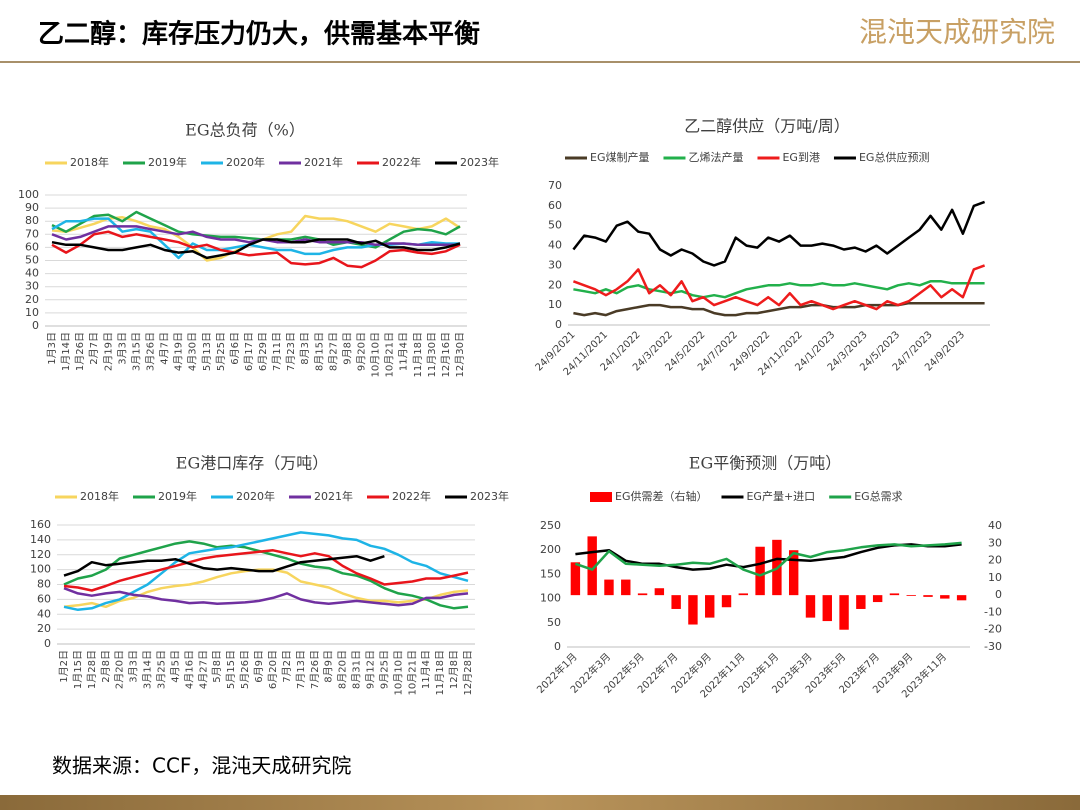  I want to click on y-tick-label: 80, so click(32, 220).